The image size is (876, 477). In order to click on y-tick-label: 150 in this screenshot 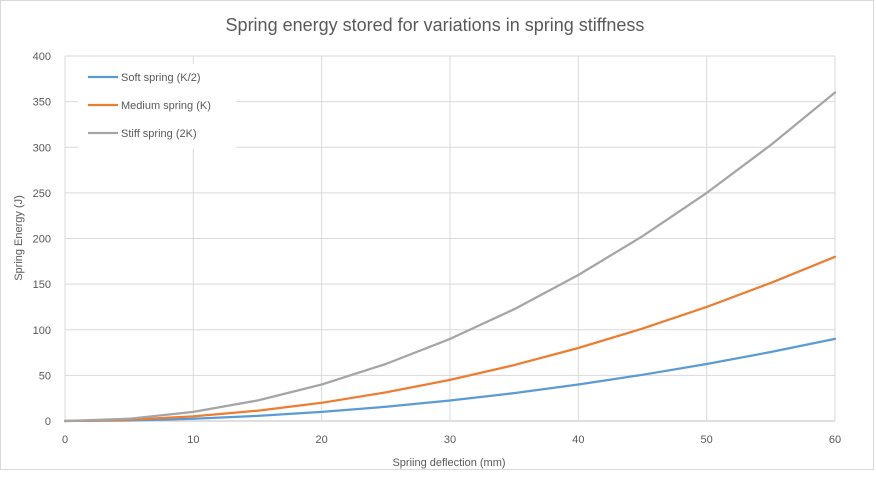, I will do `click(42, 285)`.